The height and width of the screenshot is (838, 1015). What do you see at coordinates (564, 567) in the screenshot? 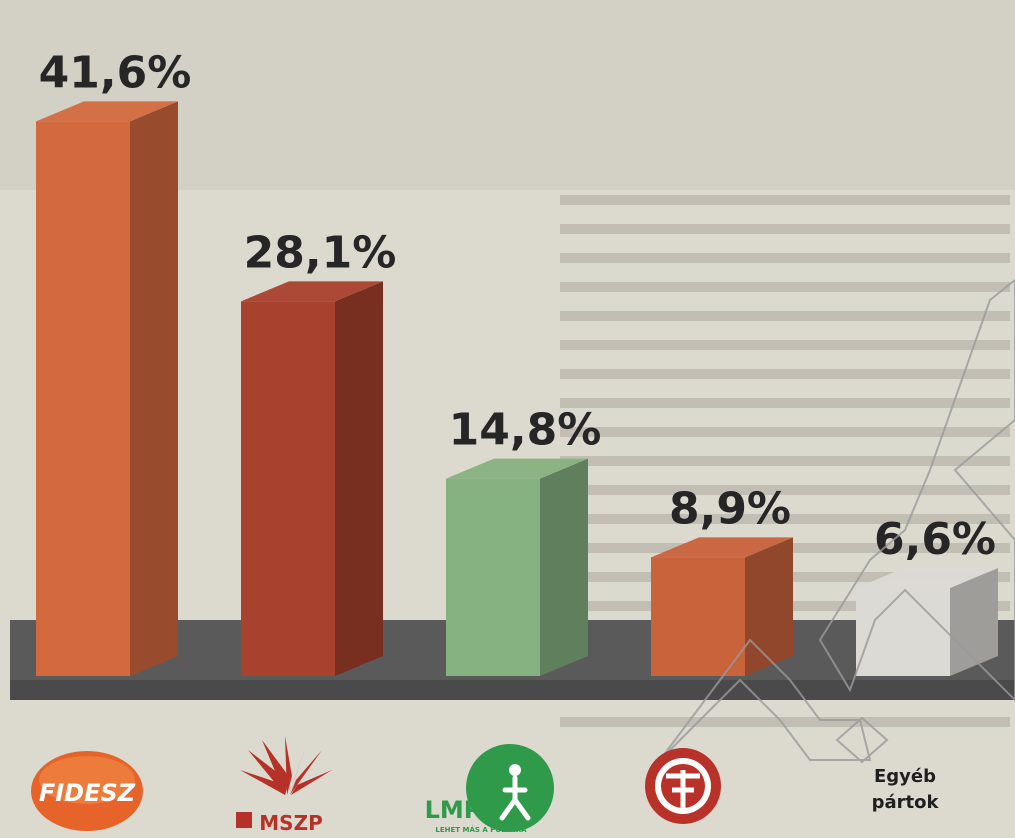
I see `bar-3-side` at bounding box center [564, 567].